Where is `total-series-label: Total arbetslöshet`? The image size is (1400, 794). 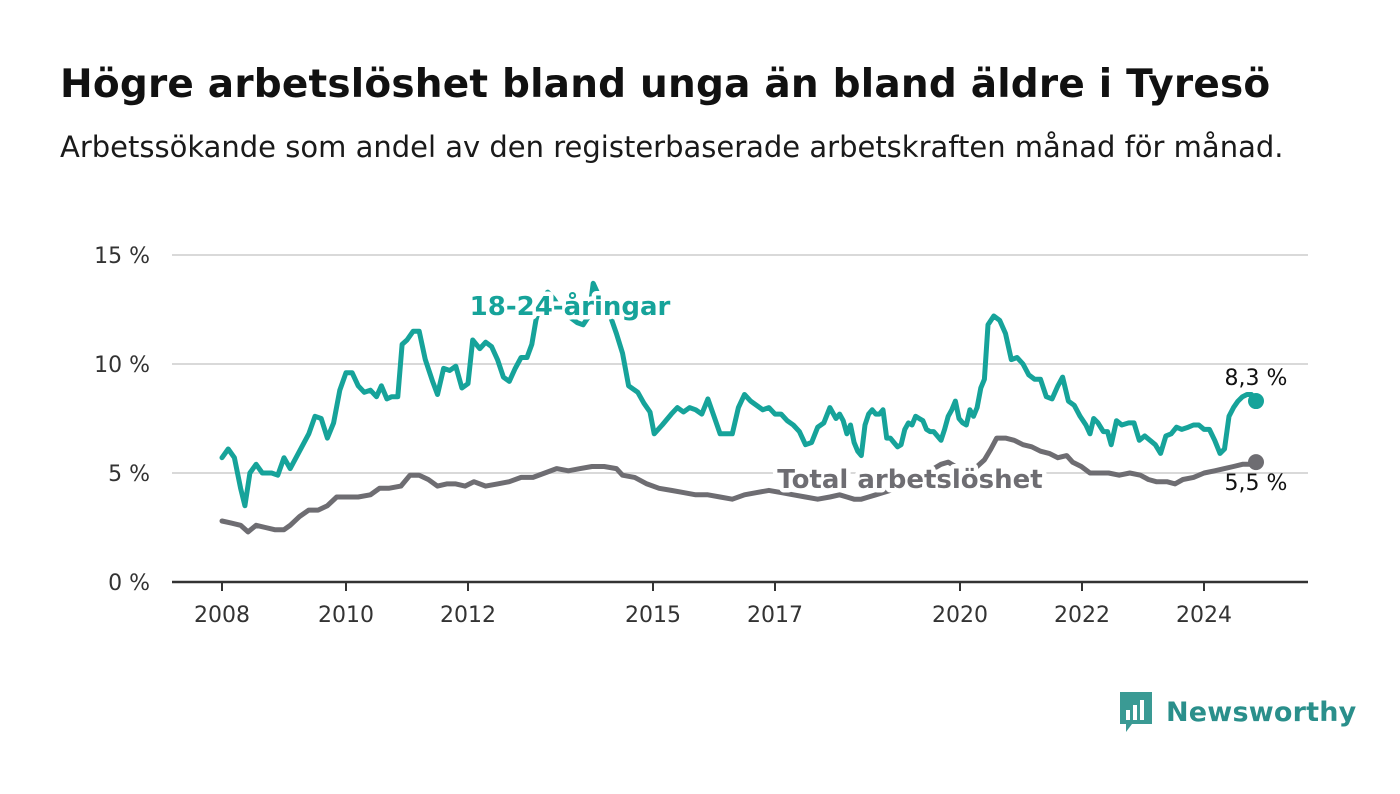
total-series-label: Total arbetslöshet is located at coordinates (909, 480).